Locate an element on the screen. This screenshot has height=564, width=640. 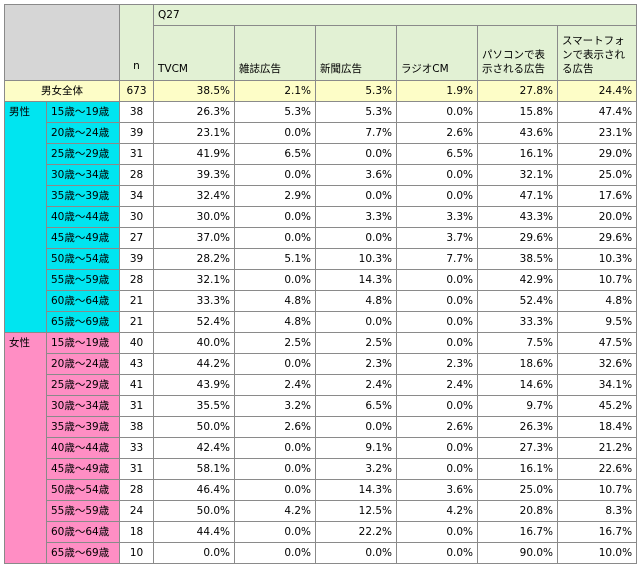
age-label: 20歳～24歳 is located at coordinates (83, 364).